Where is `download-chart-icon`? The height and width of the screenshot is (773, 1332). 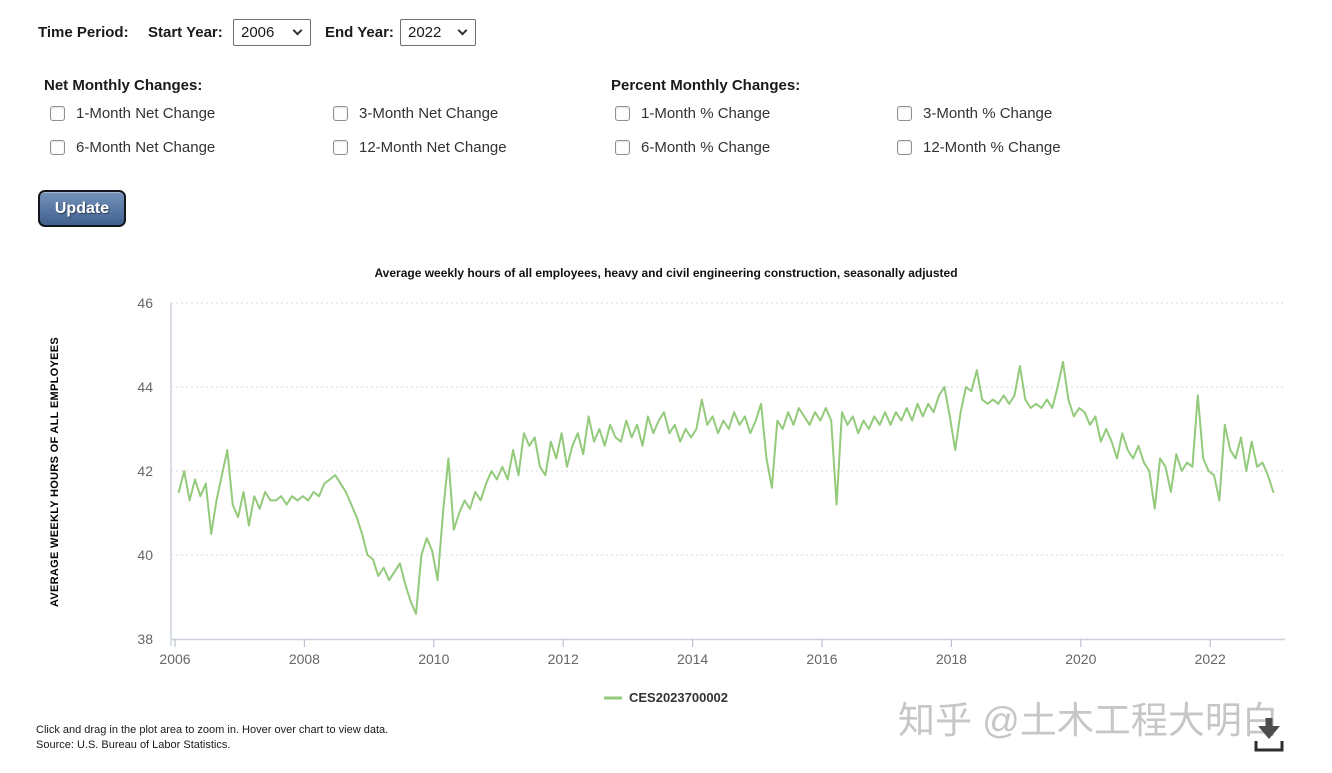
download-chart-icon is located at coordinates (1269, 735).